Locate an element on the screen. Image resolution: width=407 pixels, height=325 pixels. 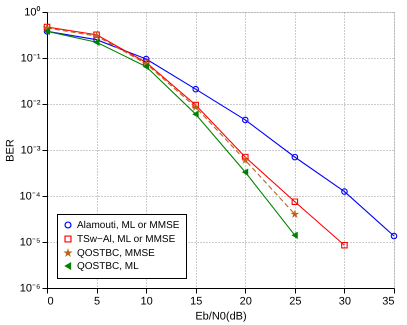
legend-label: TSw−Al, ML or MMSE is located at coordinates (126, 239).